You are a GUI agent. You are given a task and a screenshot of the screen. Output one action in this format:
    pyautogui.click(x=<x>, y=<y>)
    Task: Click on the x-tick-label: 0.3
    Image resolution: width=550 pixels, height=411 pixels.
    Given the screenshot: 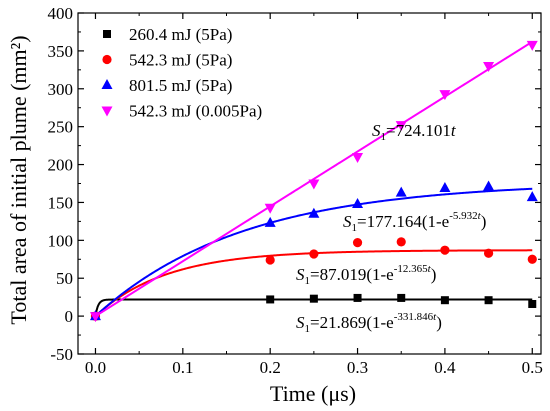 What is the action you would take?
    pyautogui.click(x=357, y=367)
    